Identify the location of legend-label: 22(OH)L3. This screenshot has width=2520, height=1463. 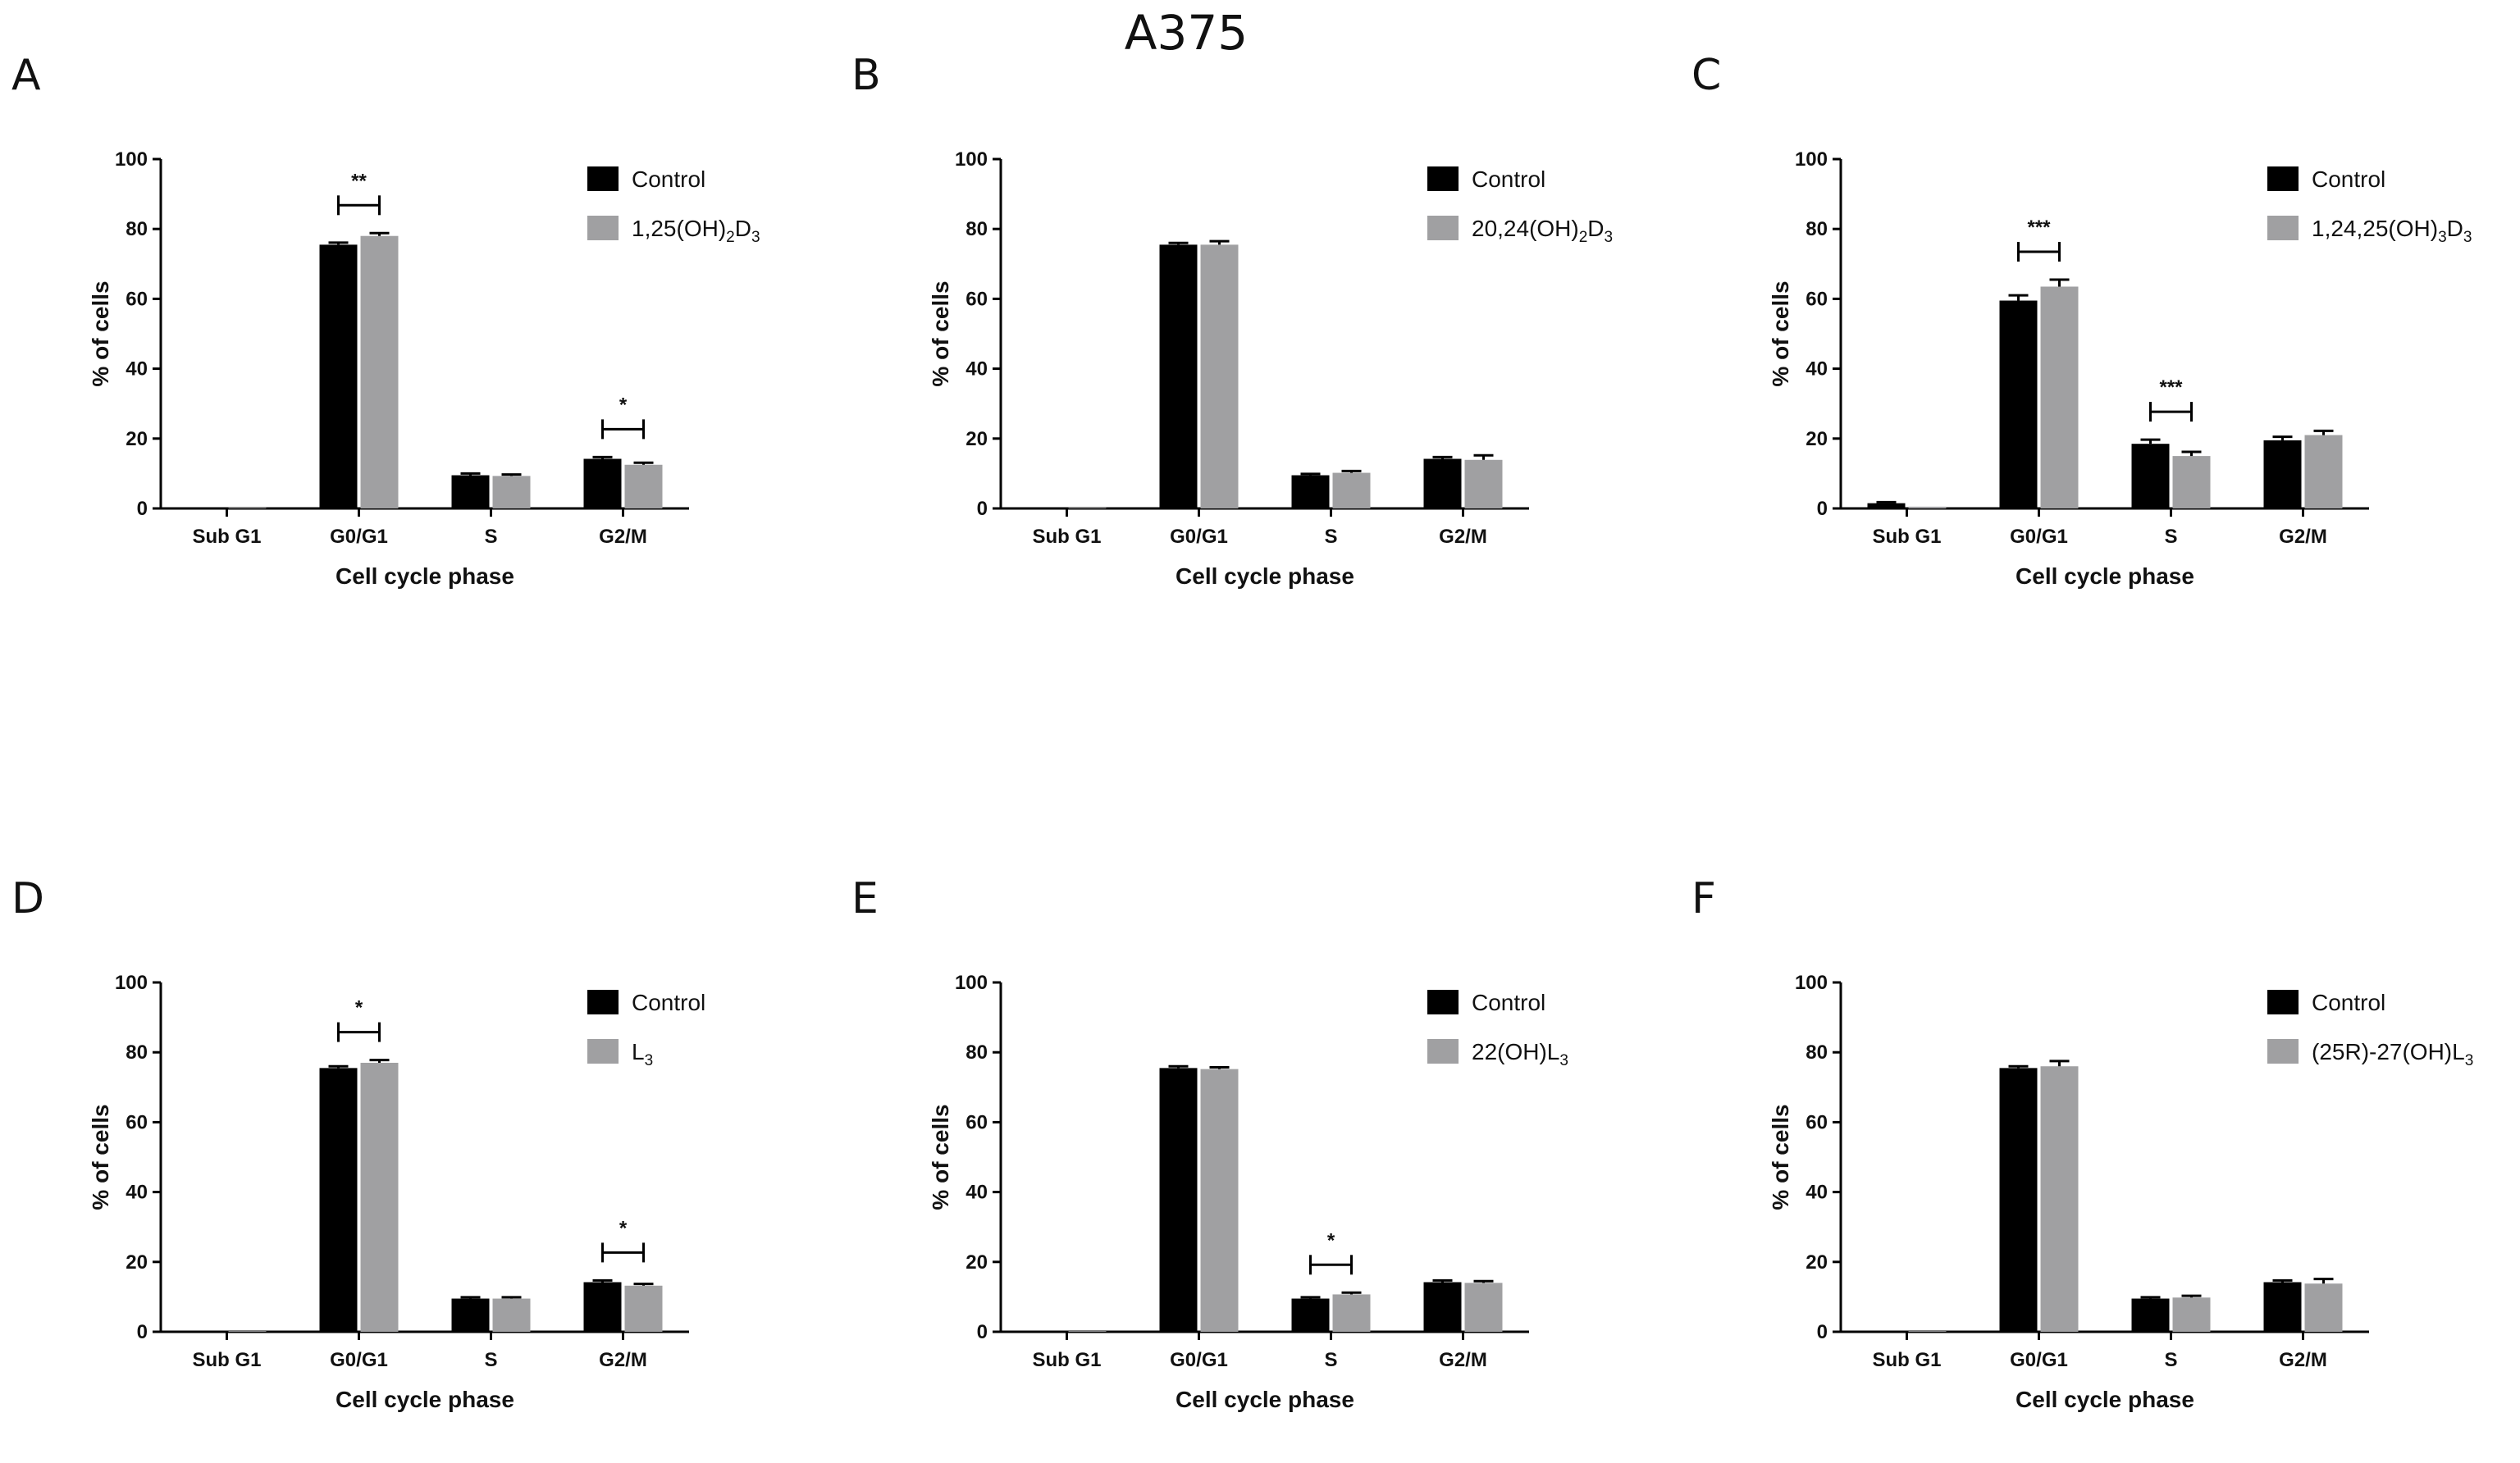
(1520, 1054).